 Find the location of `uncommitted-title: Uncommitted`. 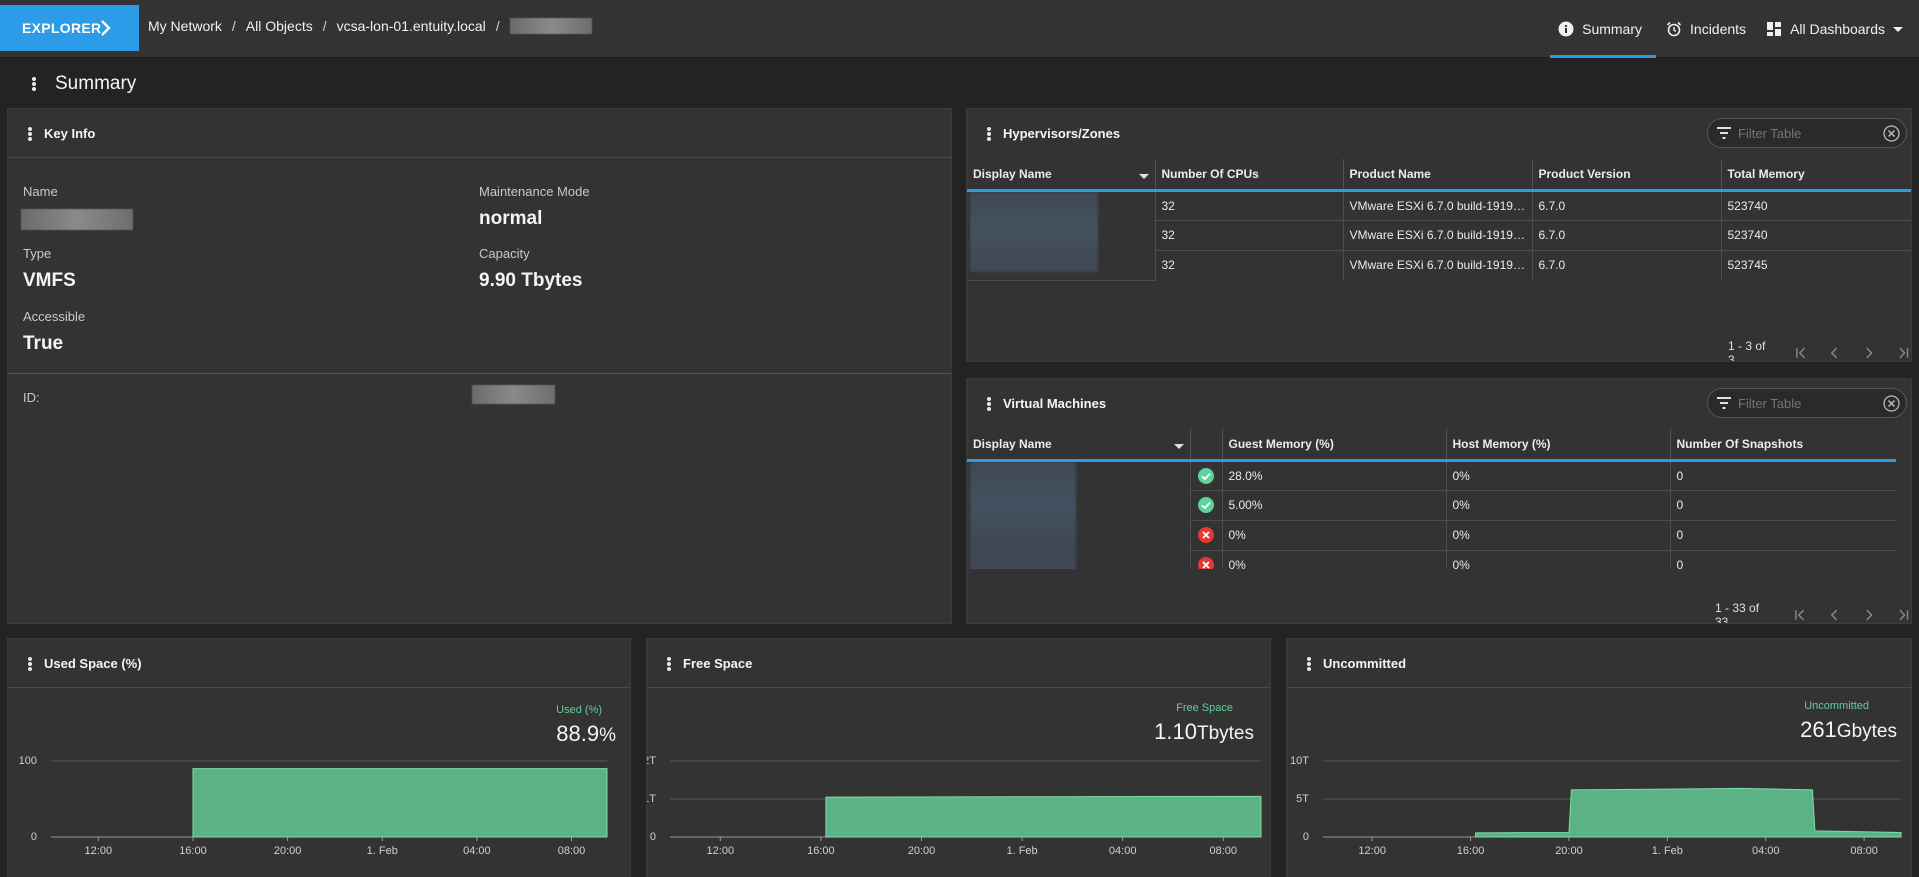

uncommitted-title: Uncommitted is located at coordinates (1365, 663).